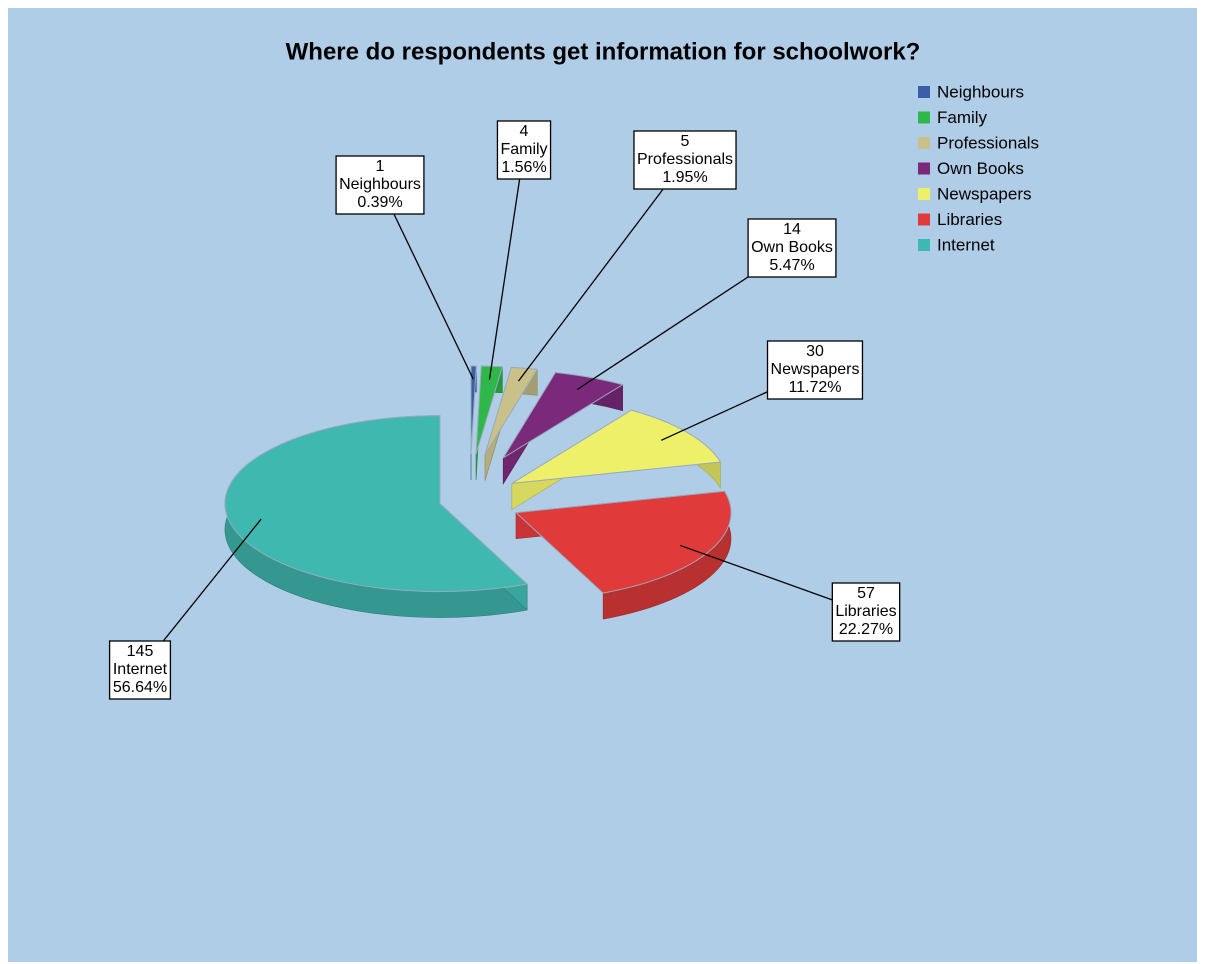 The height and width of the screenshot is (964, 1205). I want to click on percent-label: 1.56%, so click(523, 167).